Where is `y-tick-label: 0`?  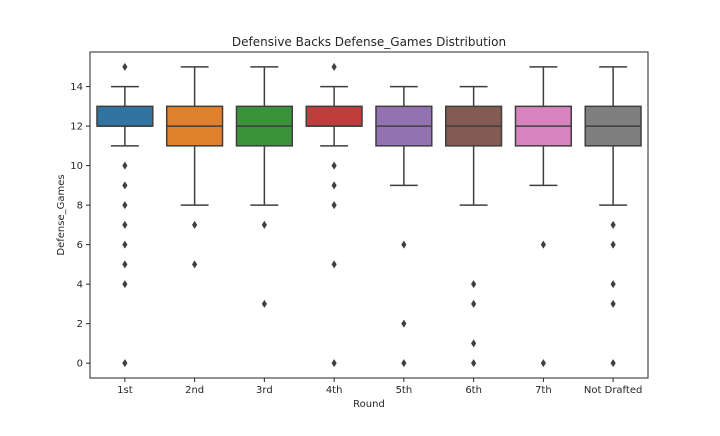
y-tick-label: 0 is located at coordinates (80, 364).